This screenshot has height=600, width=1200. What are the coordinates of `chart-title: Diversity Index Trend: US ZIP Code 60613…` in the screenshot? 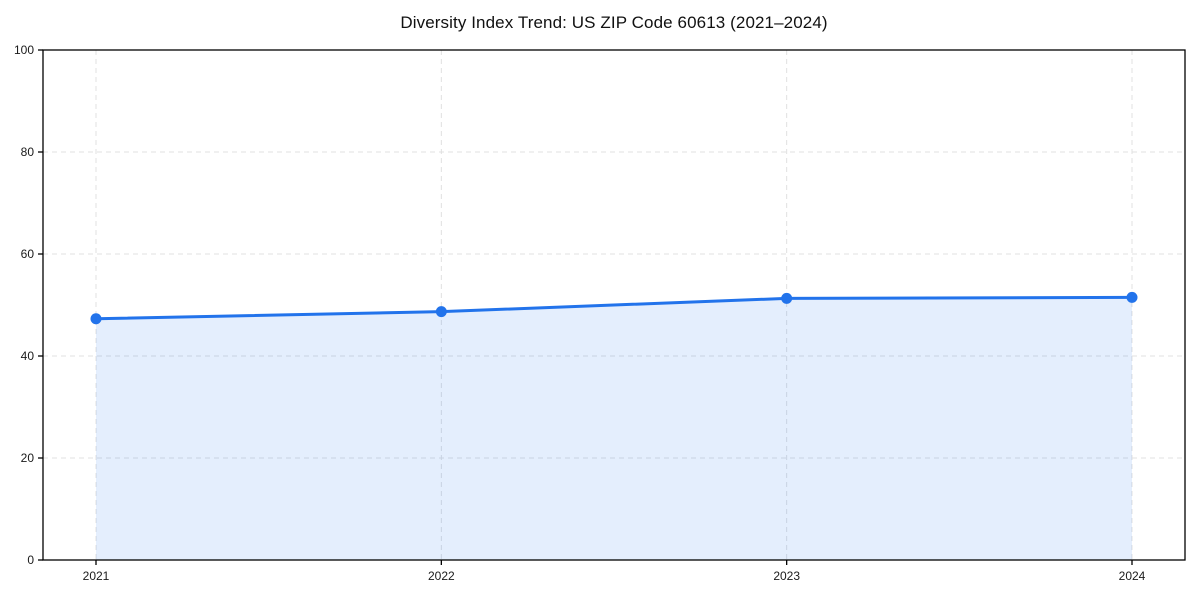 It's located at (614, 22).